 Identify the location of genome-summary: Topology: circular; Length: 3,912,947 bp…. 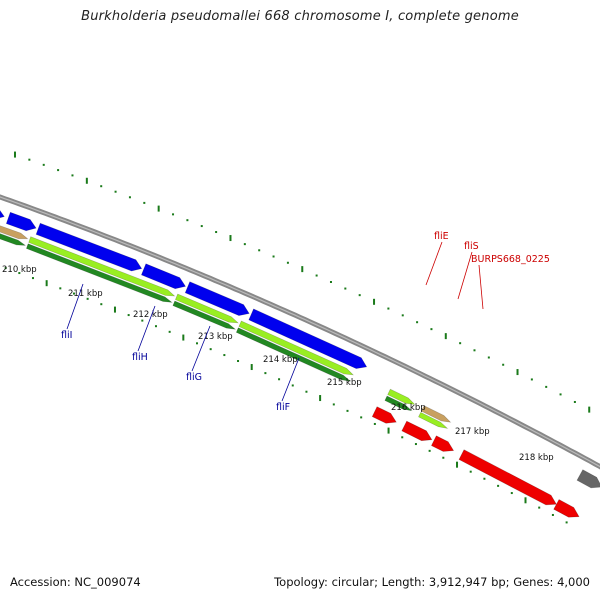
(432, 582).